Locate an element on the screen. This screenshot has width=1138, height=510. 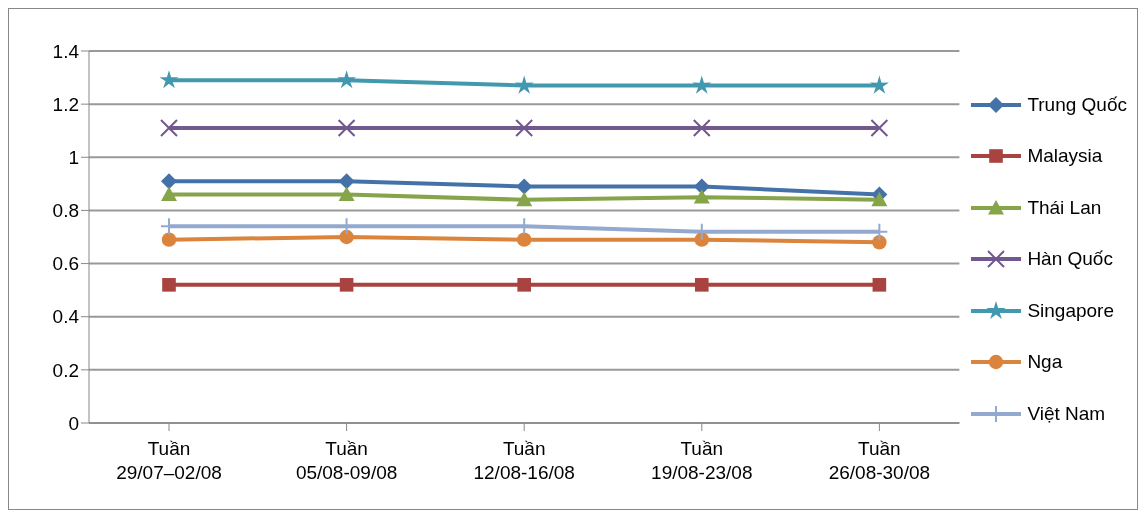
x-tick-label: Tuần 19/08-23/08 is located at coordinates (702, 460).